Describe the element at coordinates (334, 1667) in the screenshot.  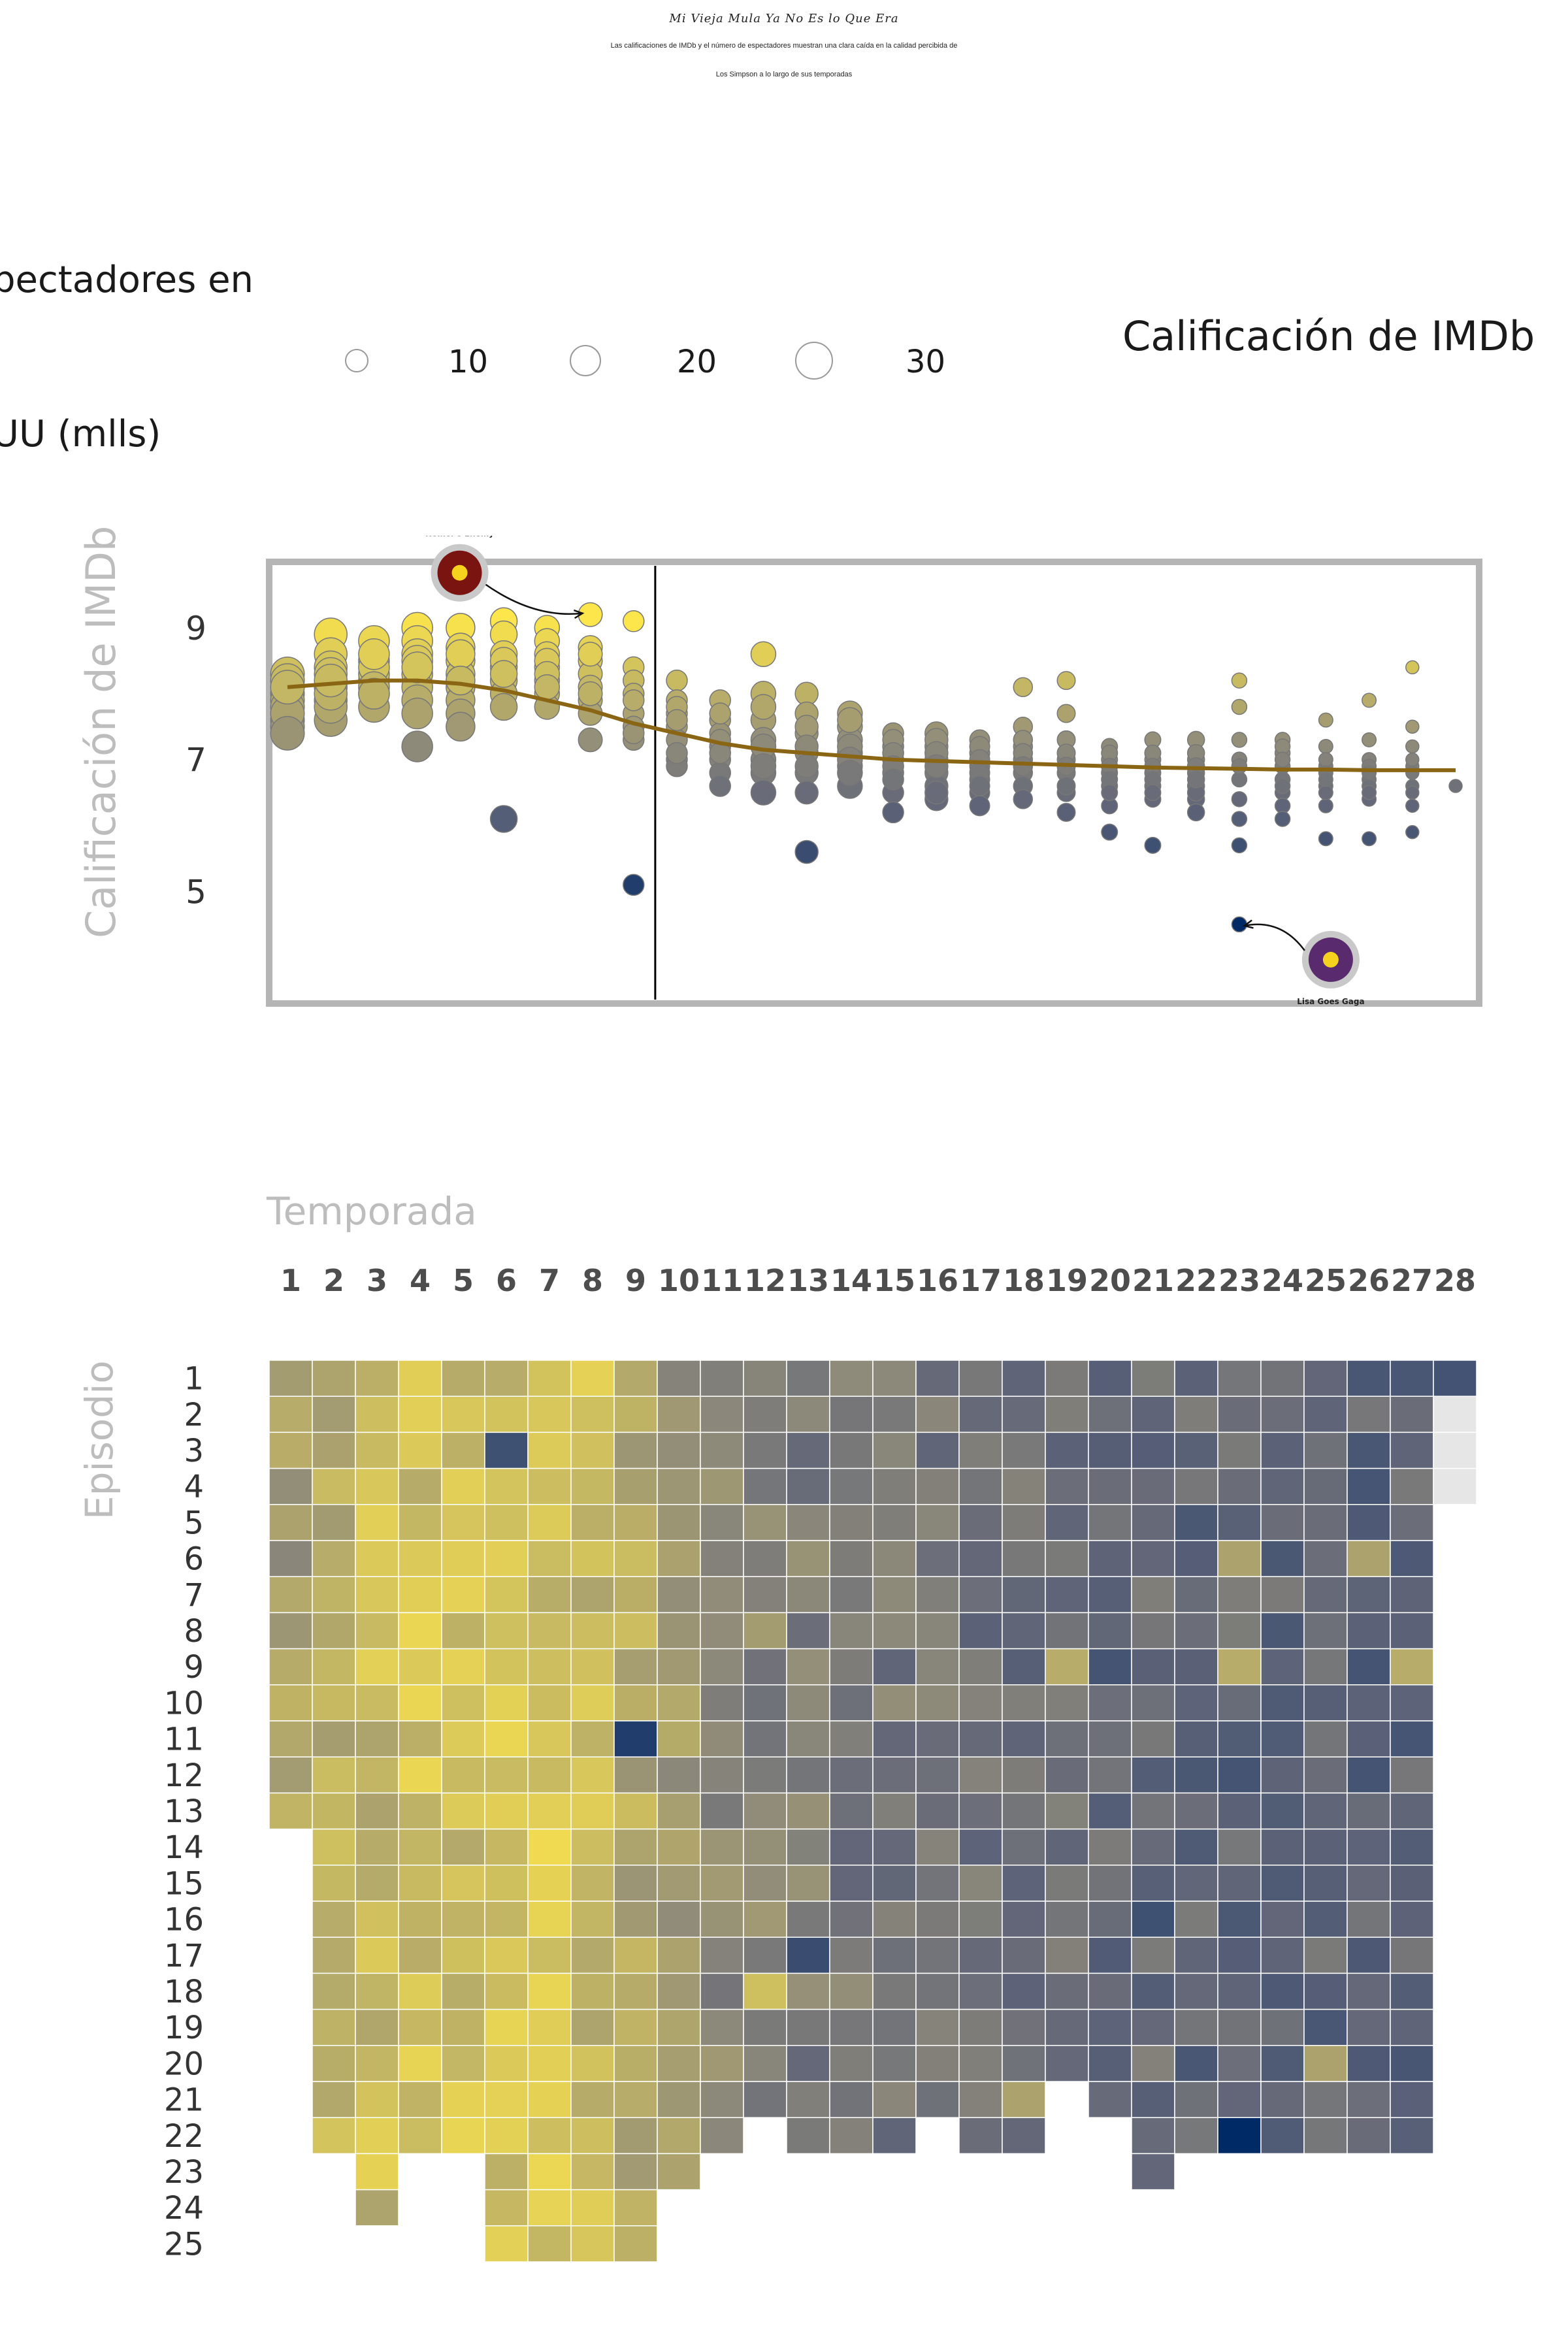
I see `heatmap-cell-s2-e9` at that location.